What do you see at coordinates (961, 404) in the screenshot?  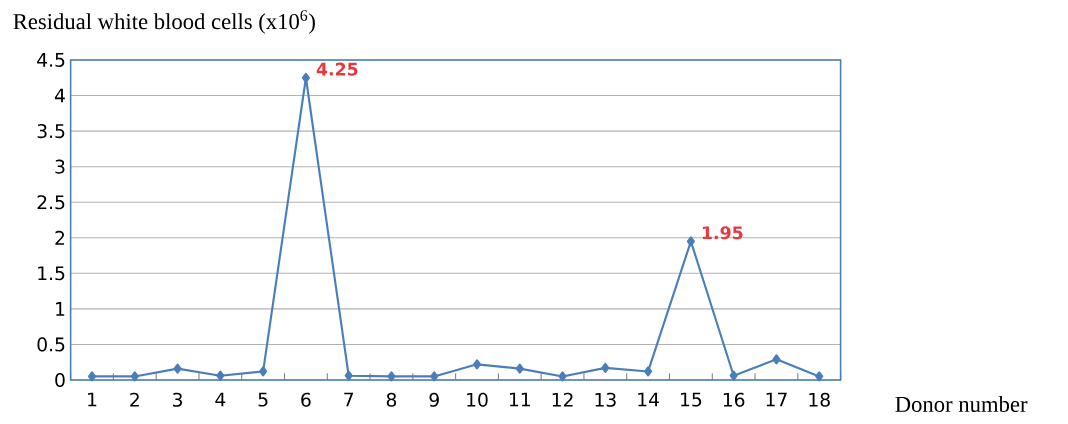 I see `x-axis-title: Donor number` at bounding box center [961, 404].